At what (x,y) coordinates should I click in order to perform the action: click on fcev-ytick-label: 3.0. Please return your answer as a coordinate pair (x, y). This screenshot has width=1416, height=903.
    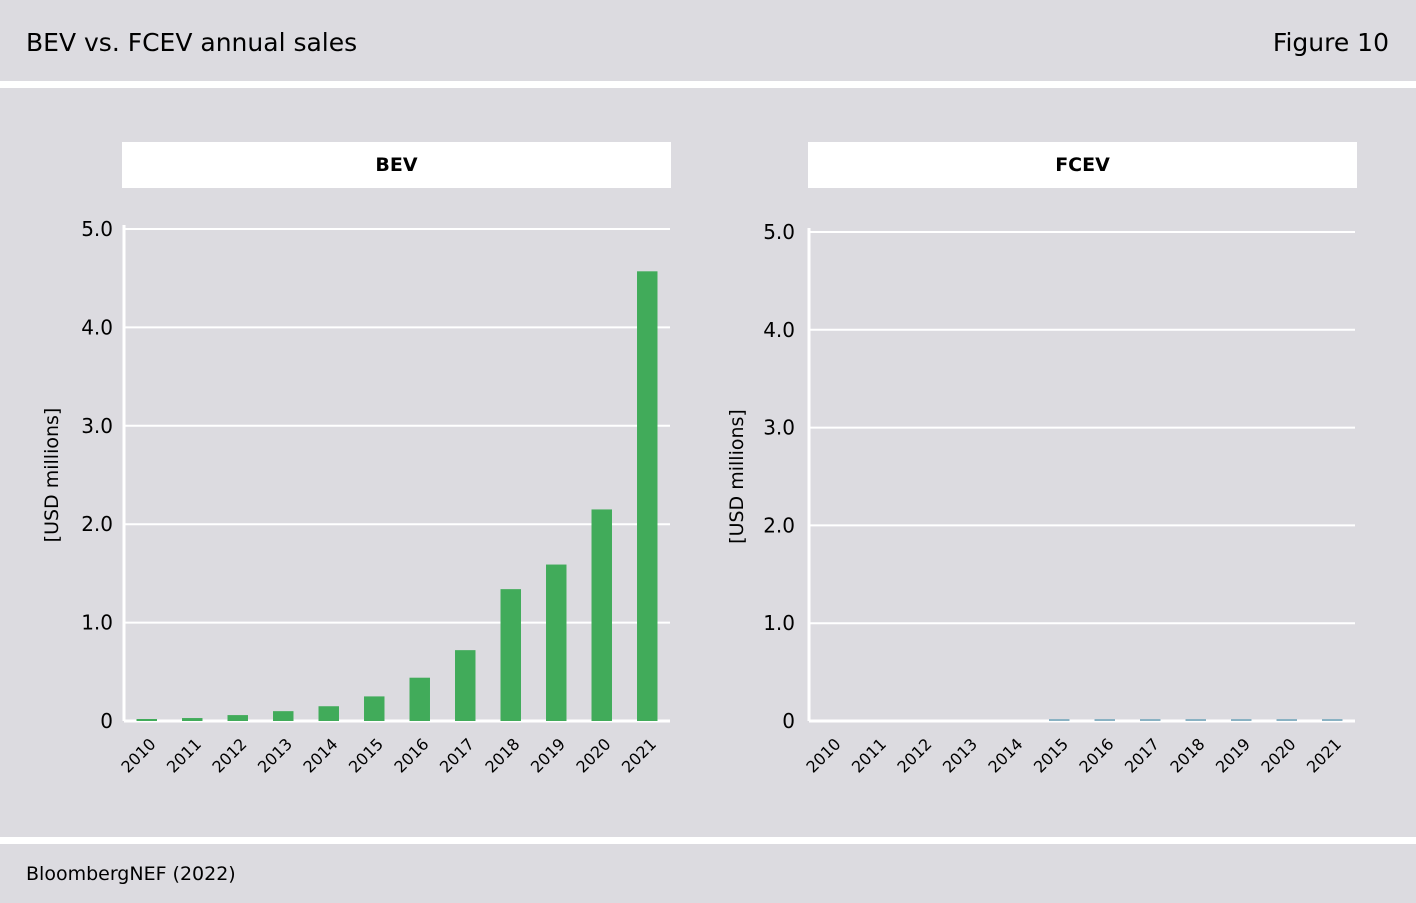
    Looking at the image, I should click on (779, 428).